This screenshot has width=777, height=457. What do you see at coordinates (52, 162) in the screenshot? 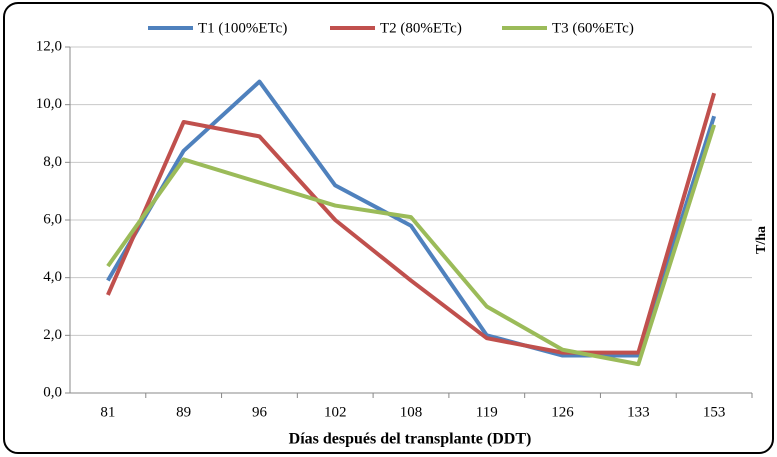
I see `y-tick-label: 8,0` at bounding box center [52, 162].